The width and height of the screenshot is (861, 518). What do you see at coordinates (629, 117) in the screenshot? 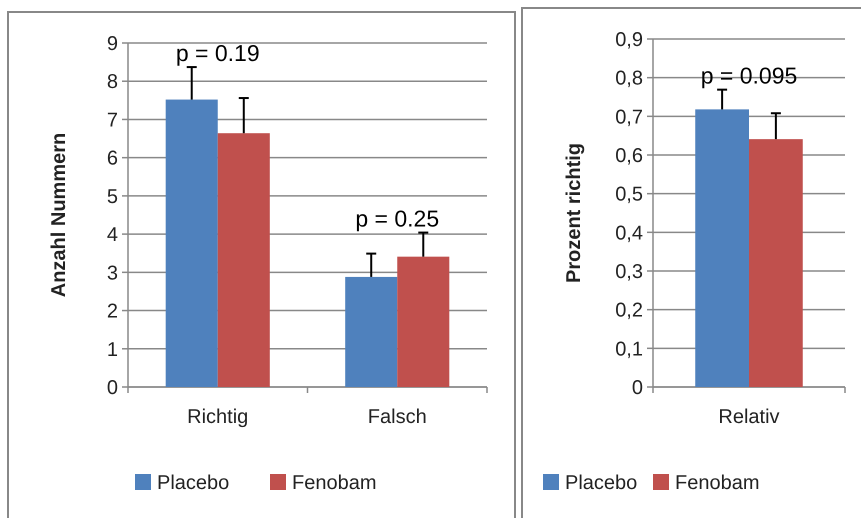
I see `y-tick-label: 0,7` at bounding box center [629, 117].